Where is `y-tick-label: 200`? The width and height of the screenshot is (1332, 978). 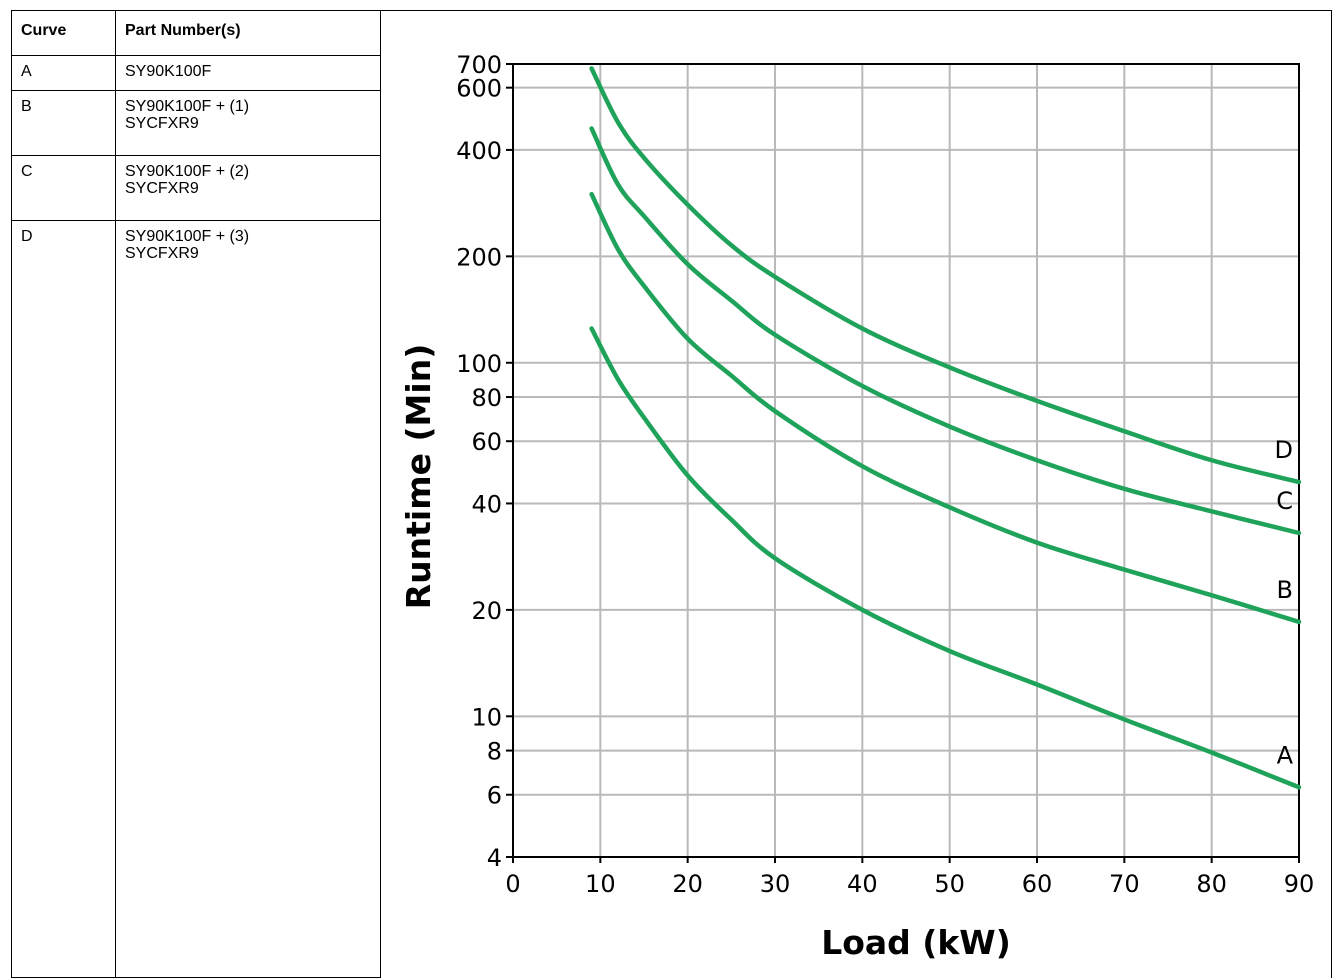 y-tick-label: 200 is located at coordinates (479, 257).